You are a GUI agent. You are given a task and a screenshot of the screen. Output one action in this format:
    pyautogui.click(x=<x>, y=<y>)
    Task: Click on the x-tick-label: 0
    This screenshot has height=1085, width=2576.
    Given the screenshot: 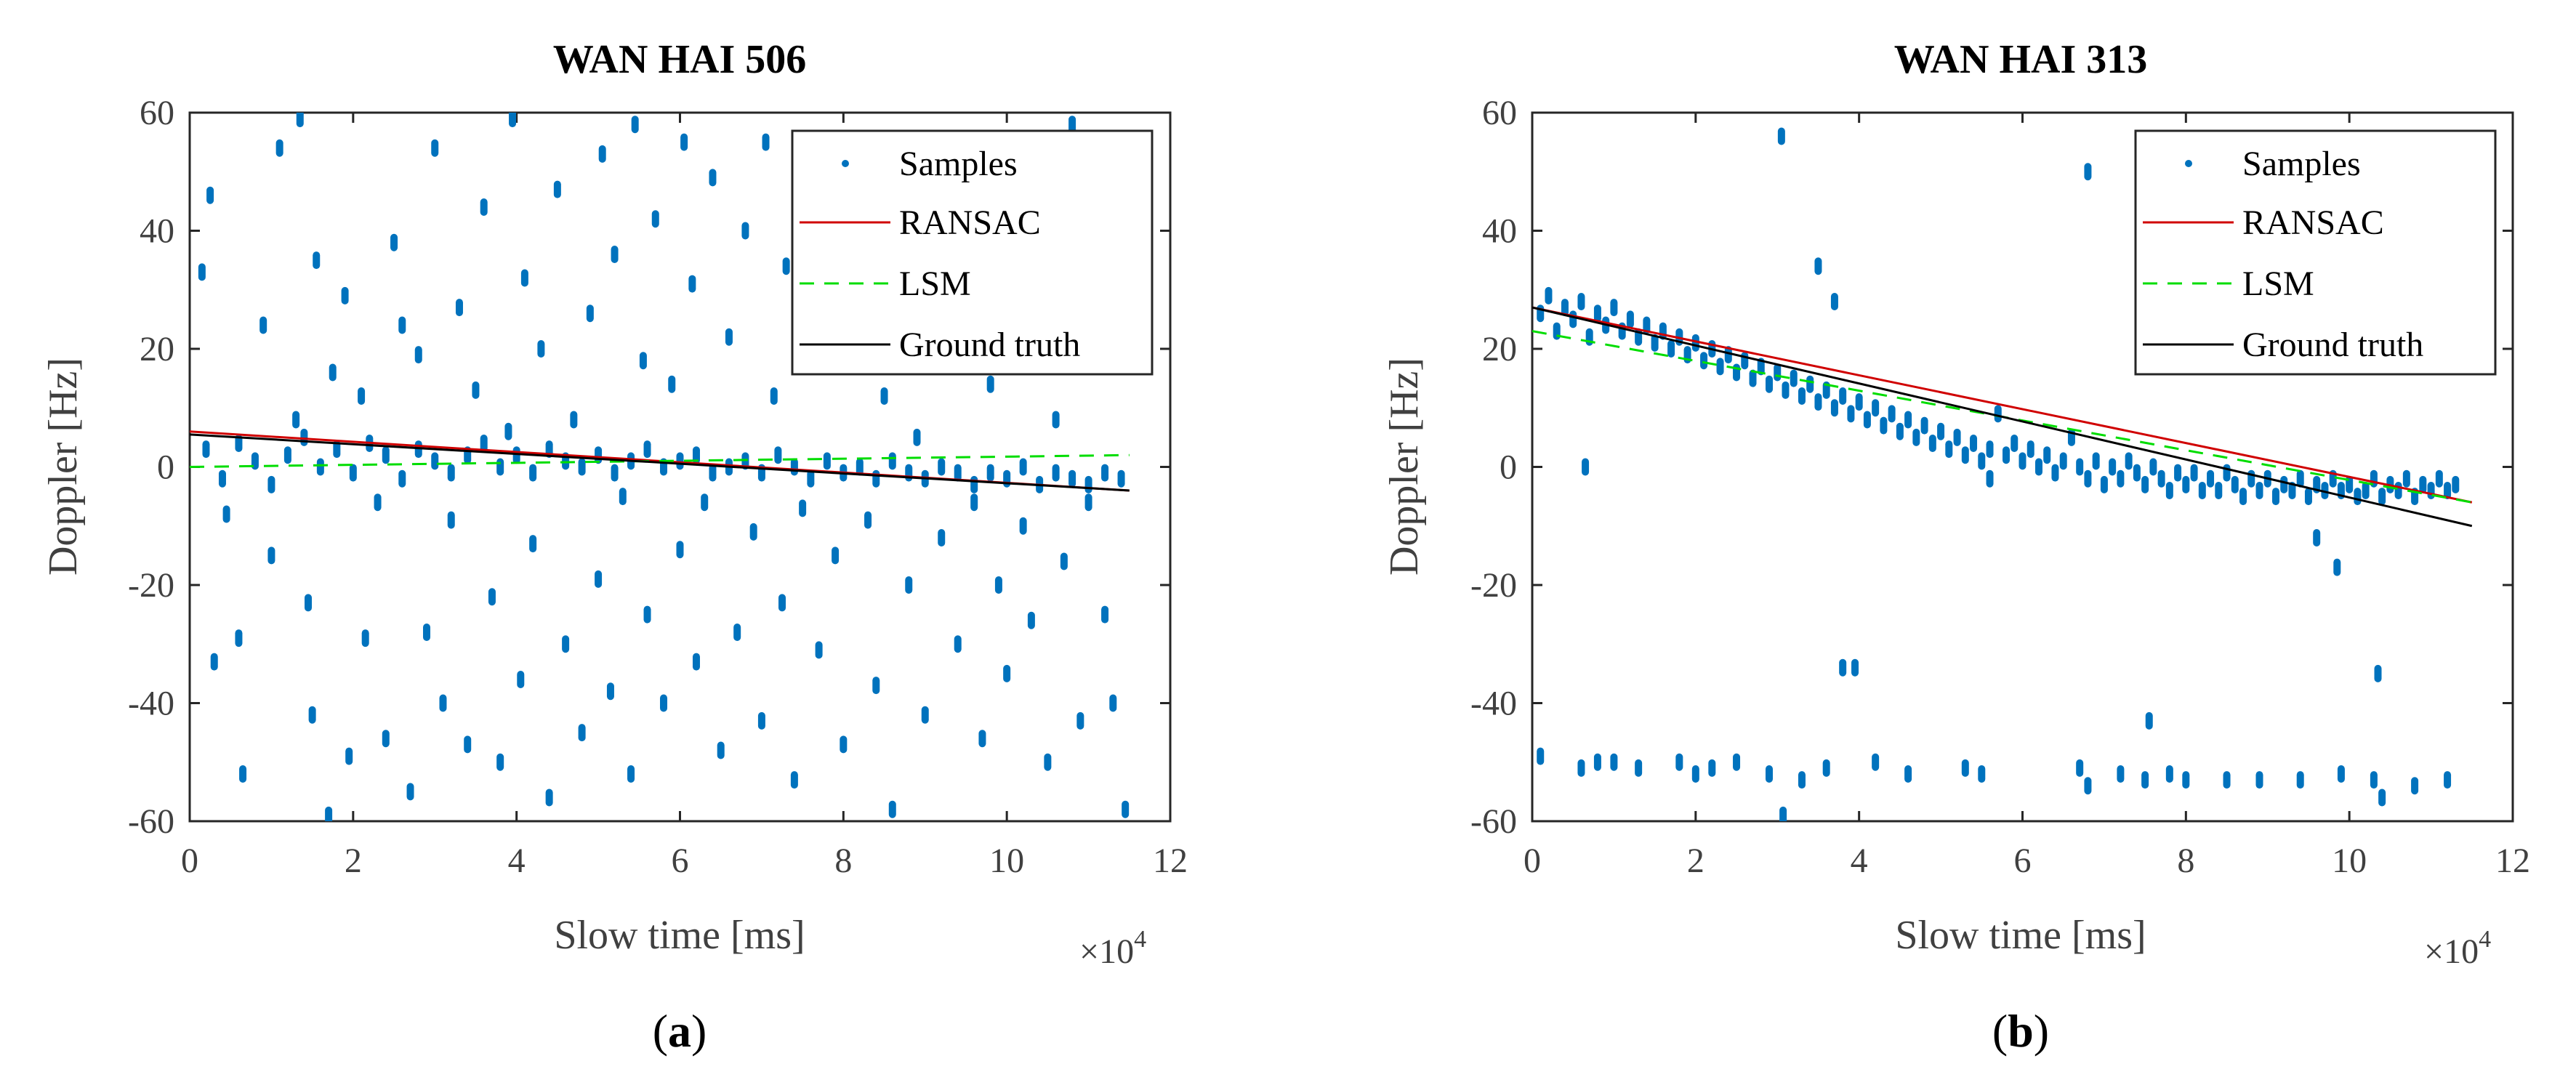 What is the action you would take?
    pyautogui.click(x=1532, y=861)
    